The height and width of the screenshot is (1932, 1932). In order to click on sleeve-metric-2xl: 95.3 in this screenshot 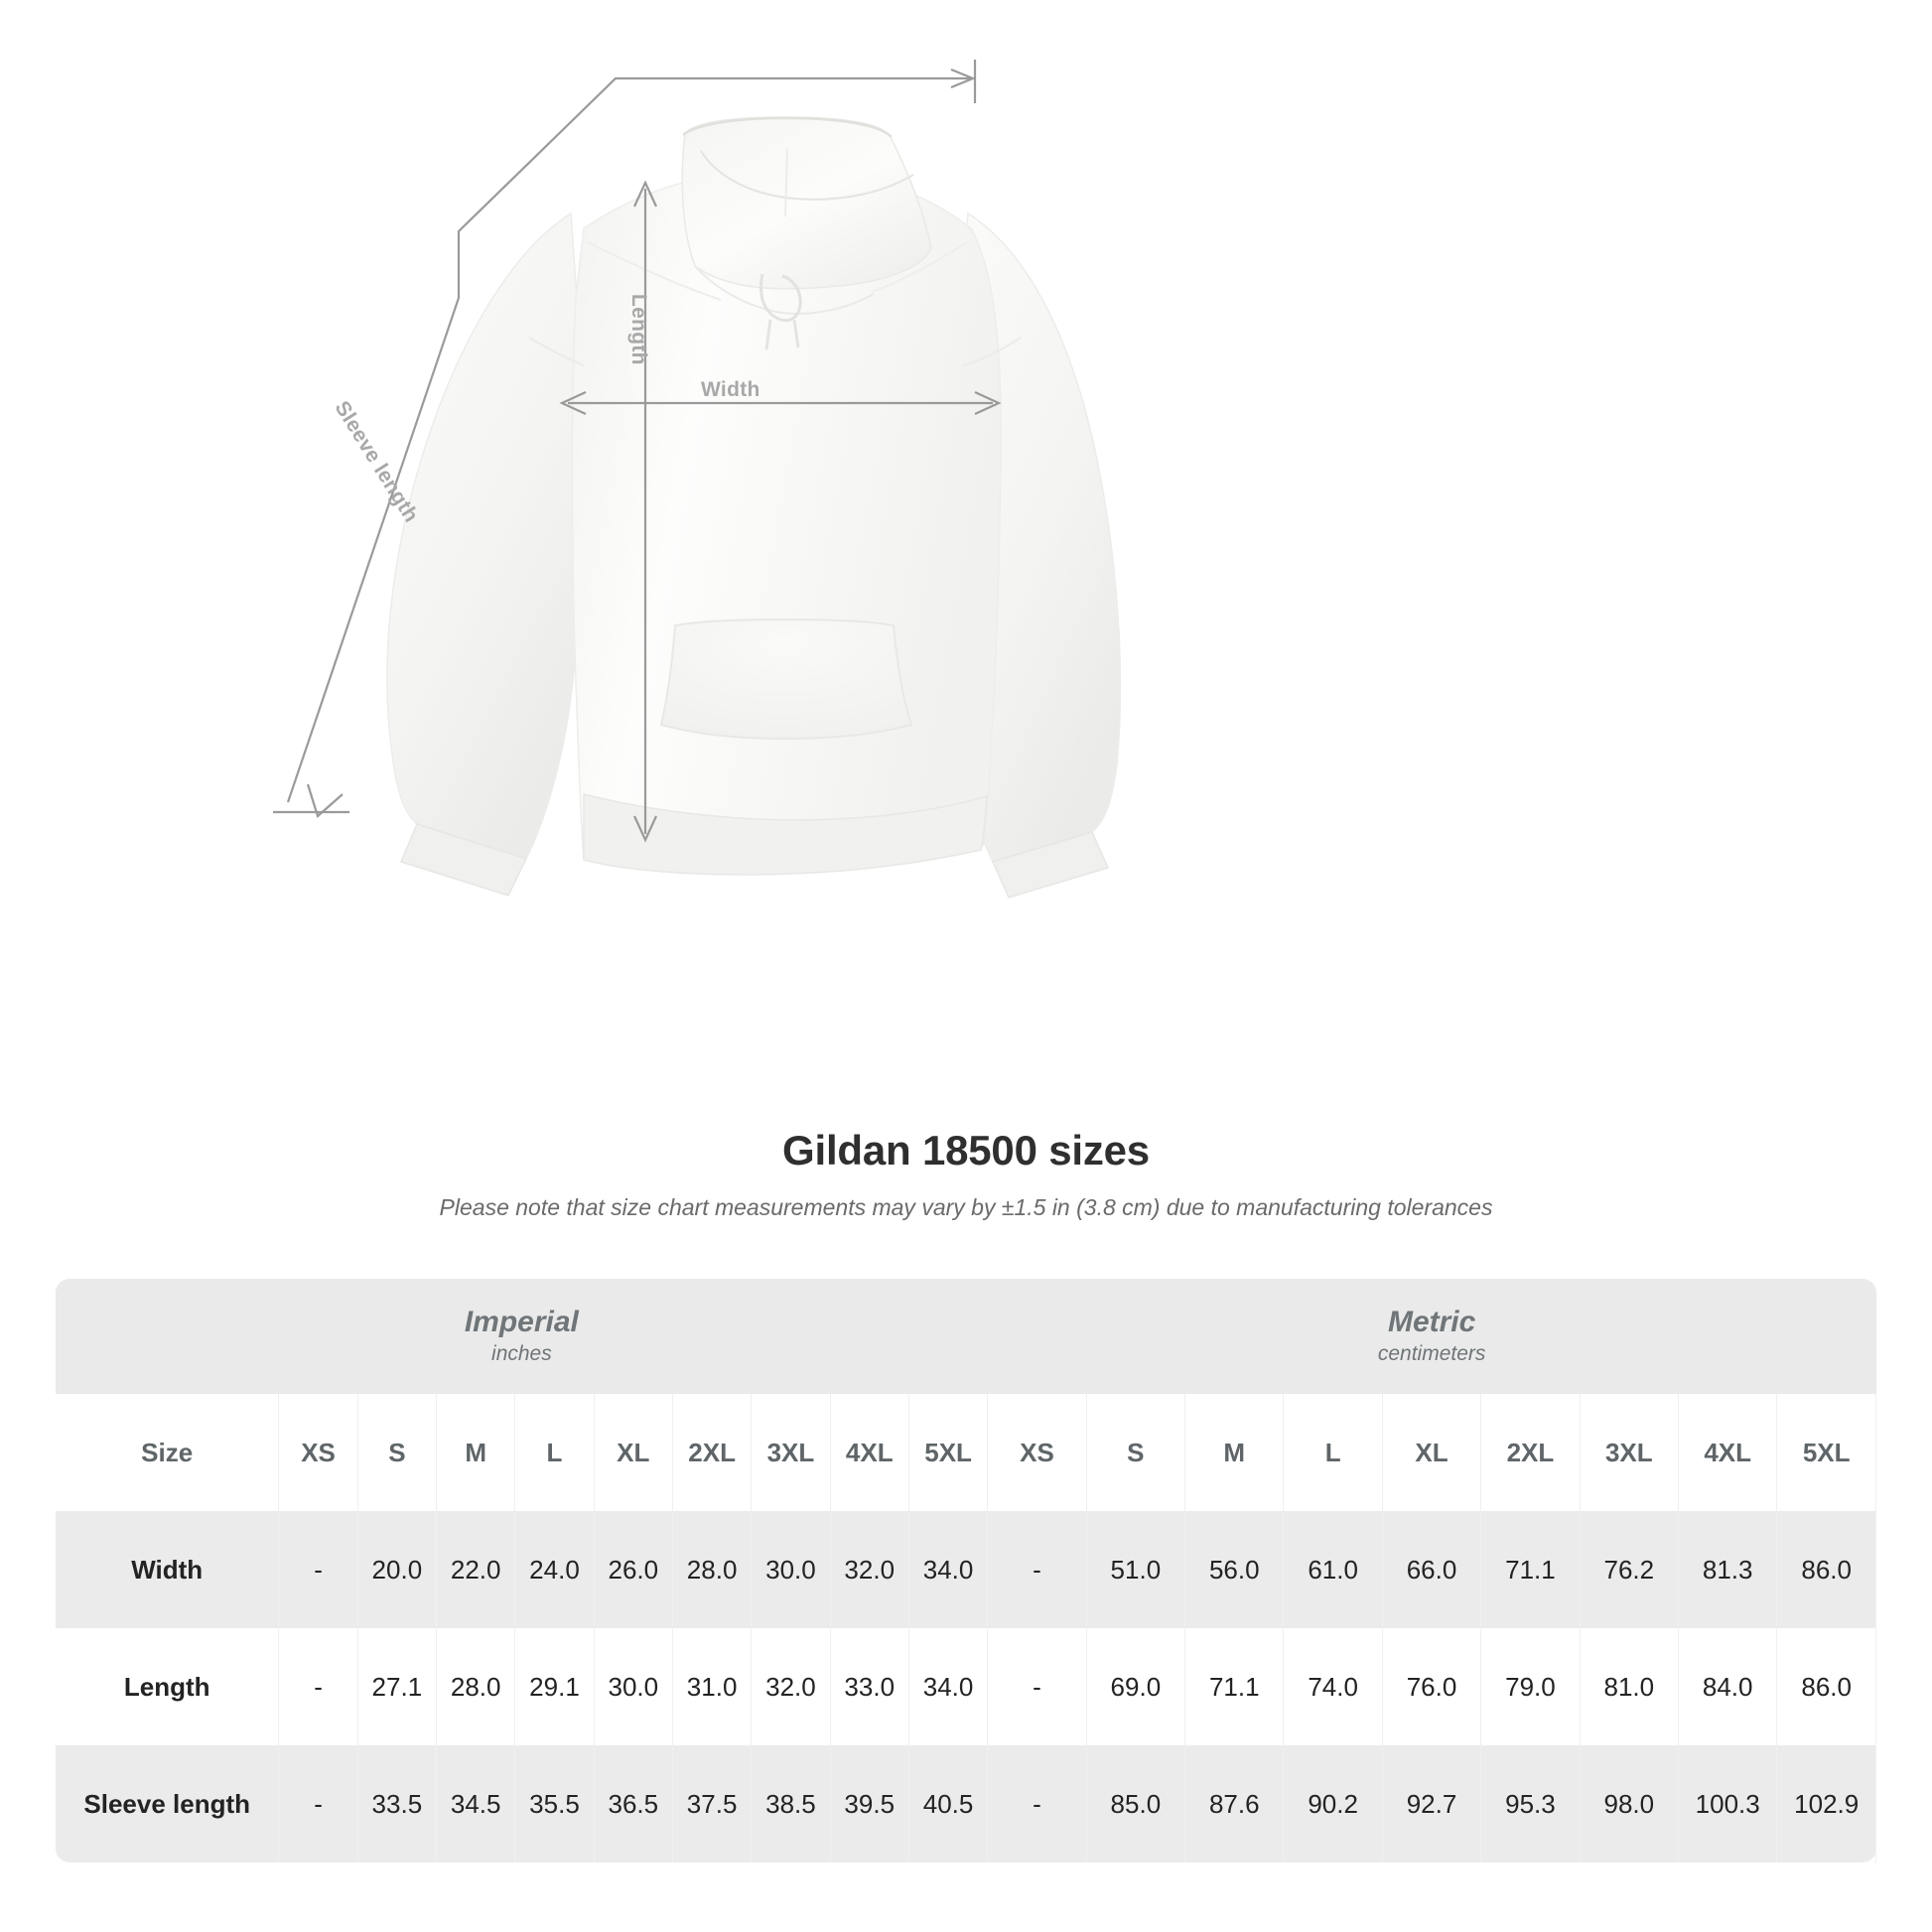, I will do `click(1531, 1804)`.